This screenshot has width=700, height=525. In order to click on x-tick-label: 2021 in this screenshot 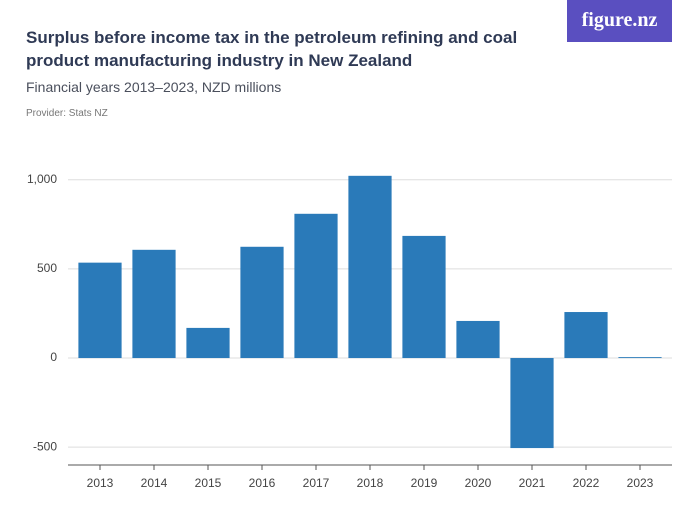, I will do `click(532, 483)`.